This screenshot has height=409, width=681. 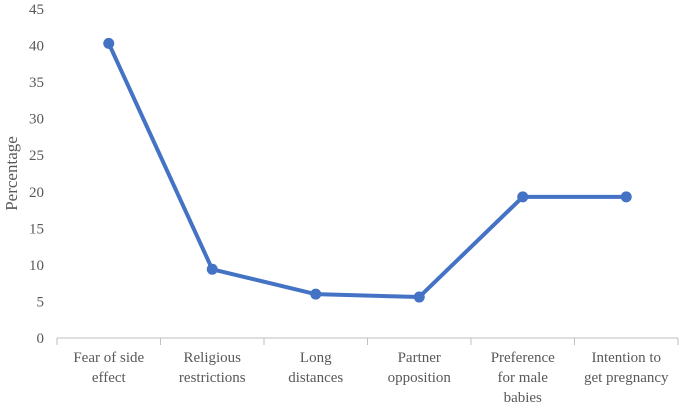 I want to click on y-tick-label: 40, so click(x=36, y=47).